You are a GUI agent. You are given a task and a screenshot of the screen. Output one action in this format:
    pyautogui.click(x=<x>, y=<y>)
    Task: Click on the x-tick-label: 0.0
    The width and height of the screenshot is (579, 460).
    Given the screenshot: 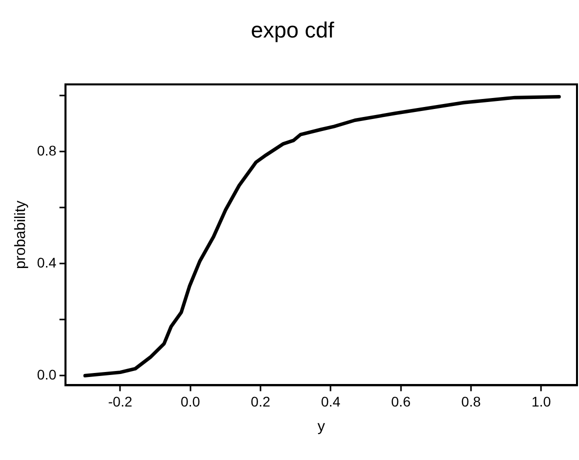 What is the action you would take?
    pyautogui.click(x=190, y=401)
    